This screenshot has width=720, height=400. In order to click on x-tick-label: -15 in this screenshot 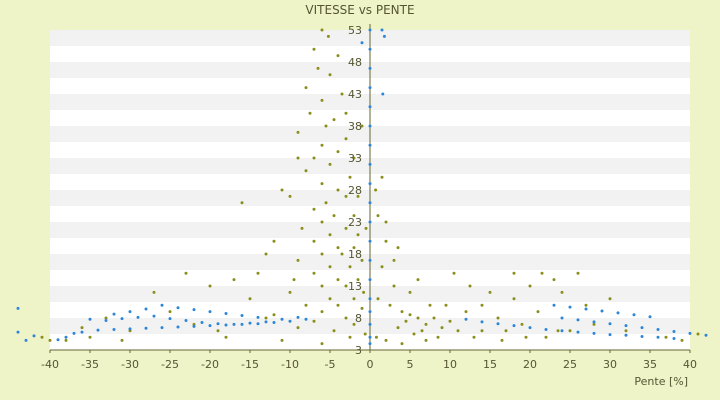, I will do `click(250, 364)`.